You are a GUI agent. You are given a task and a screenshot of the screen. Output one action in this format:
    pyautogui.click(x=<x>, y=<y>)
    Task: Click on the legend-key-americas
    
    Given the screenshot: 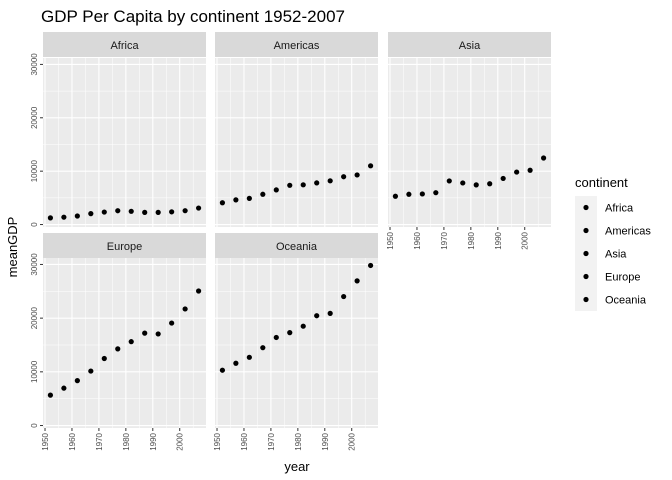 What is the action you would take?
    pyautogui.click(x=586, y=230)
    